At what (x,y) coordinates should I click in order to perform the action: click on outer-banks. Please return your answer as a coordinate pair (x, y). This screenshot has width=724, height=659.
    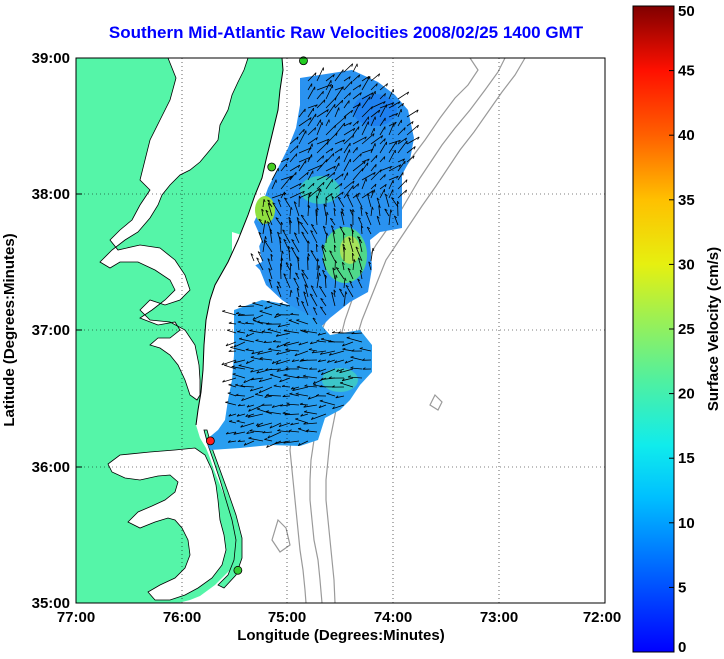
    Looking at the image, I should click on (223, 509).